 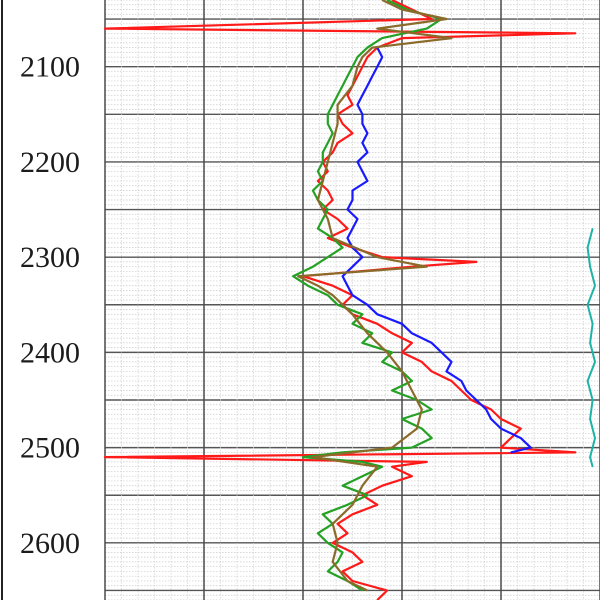 I want to click on depth-tick-label: 2100, so click(x=50, y=67).